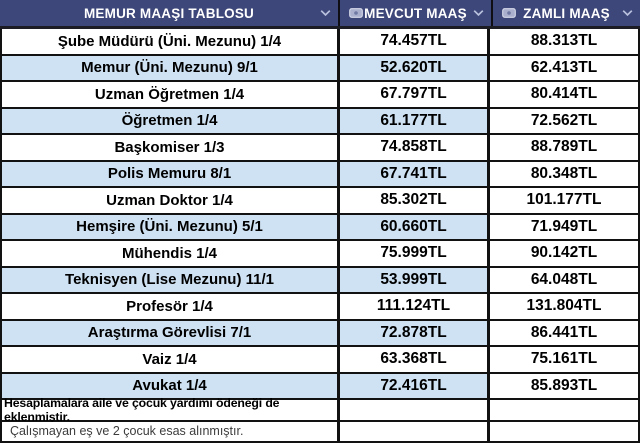 The height and width of the screenshot is (443, 640). What do you see at coordinates (564, 253) in the screenshot?
I see `raised-salary-cell: 90.142TL` at bounding box center [564, 253].